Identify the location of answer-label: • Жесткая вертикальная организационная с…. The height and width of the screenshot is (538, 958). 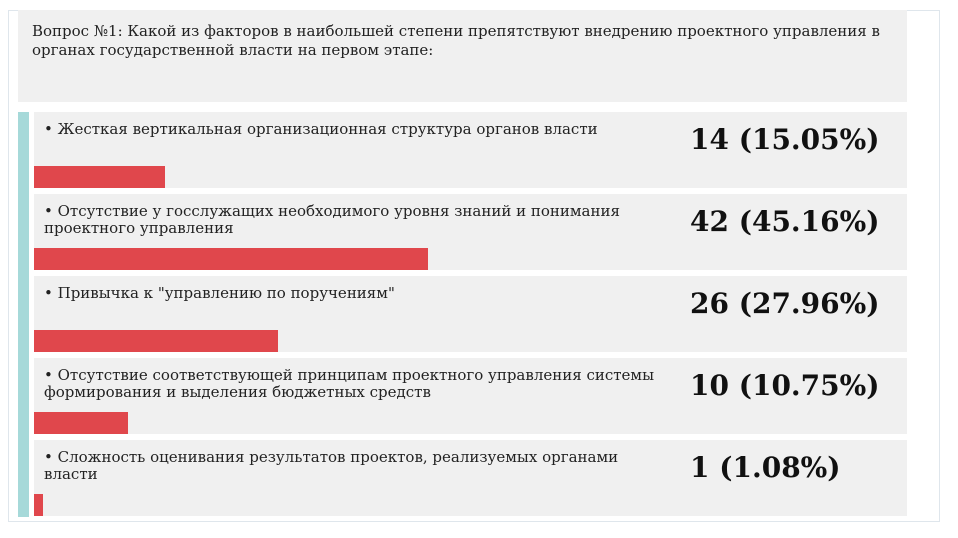
(321, 129).